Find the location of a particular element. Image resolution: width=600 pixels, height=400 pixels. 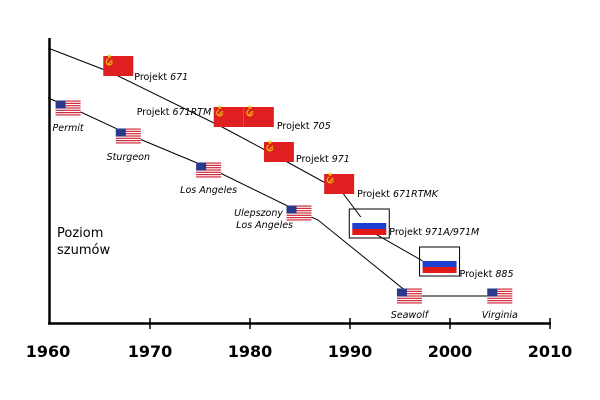

ussr-data-point: Projekt 671RTMK is located at coordinates (381, 186).